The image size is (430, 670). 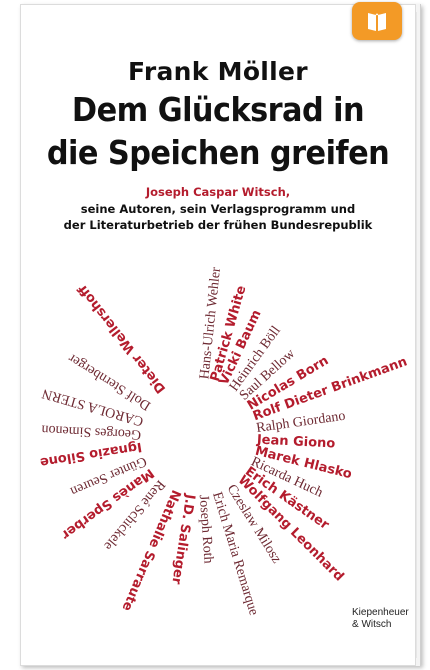 I want to click on author-spoke-22: Georges Simenon, so click(x=91, y=432).